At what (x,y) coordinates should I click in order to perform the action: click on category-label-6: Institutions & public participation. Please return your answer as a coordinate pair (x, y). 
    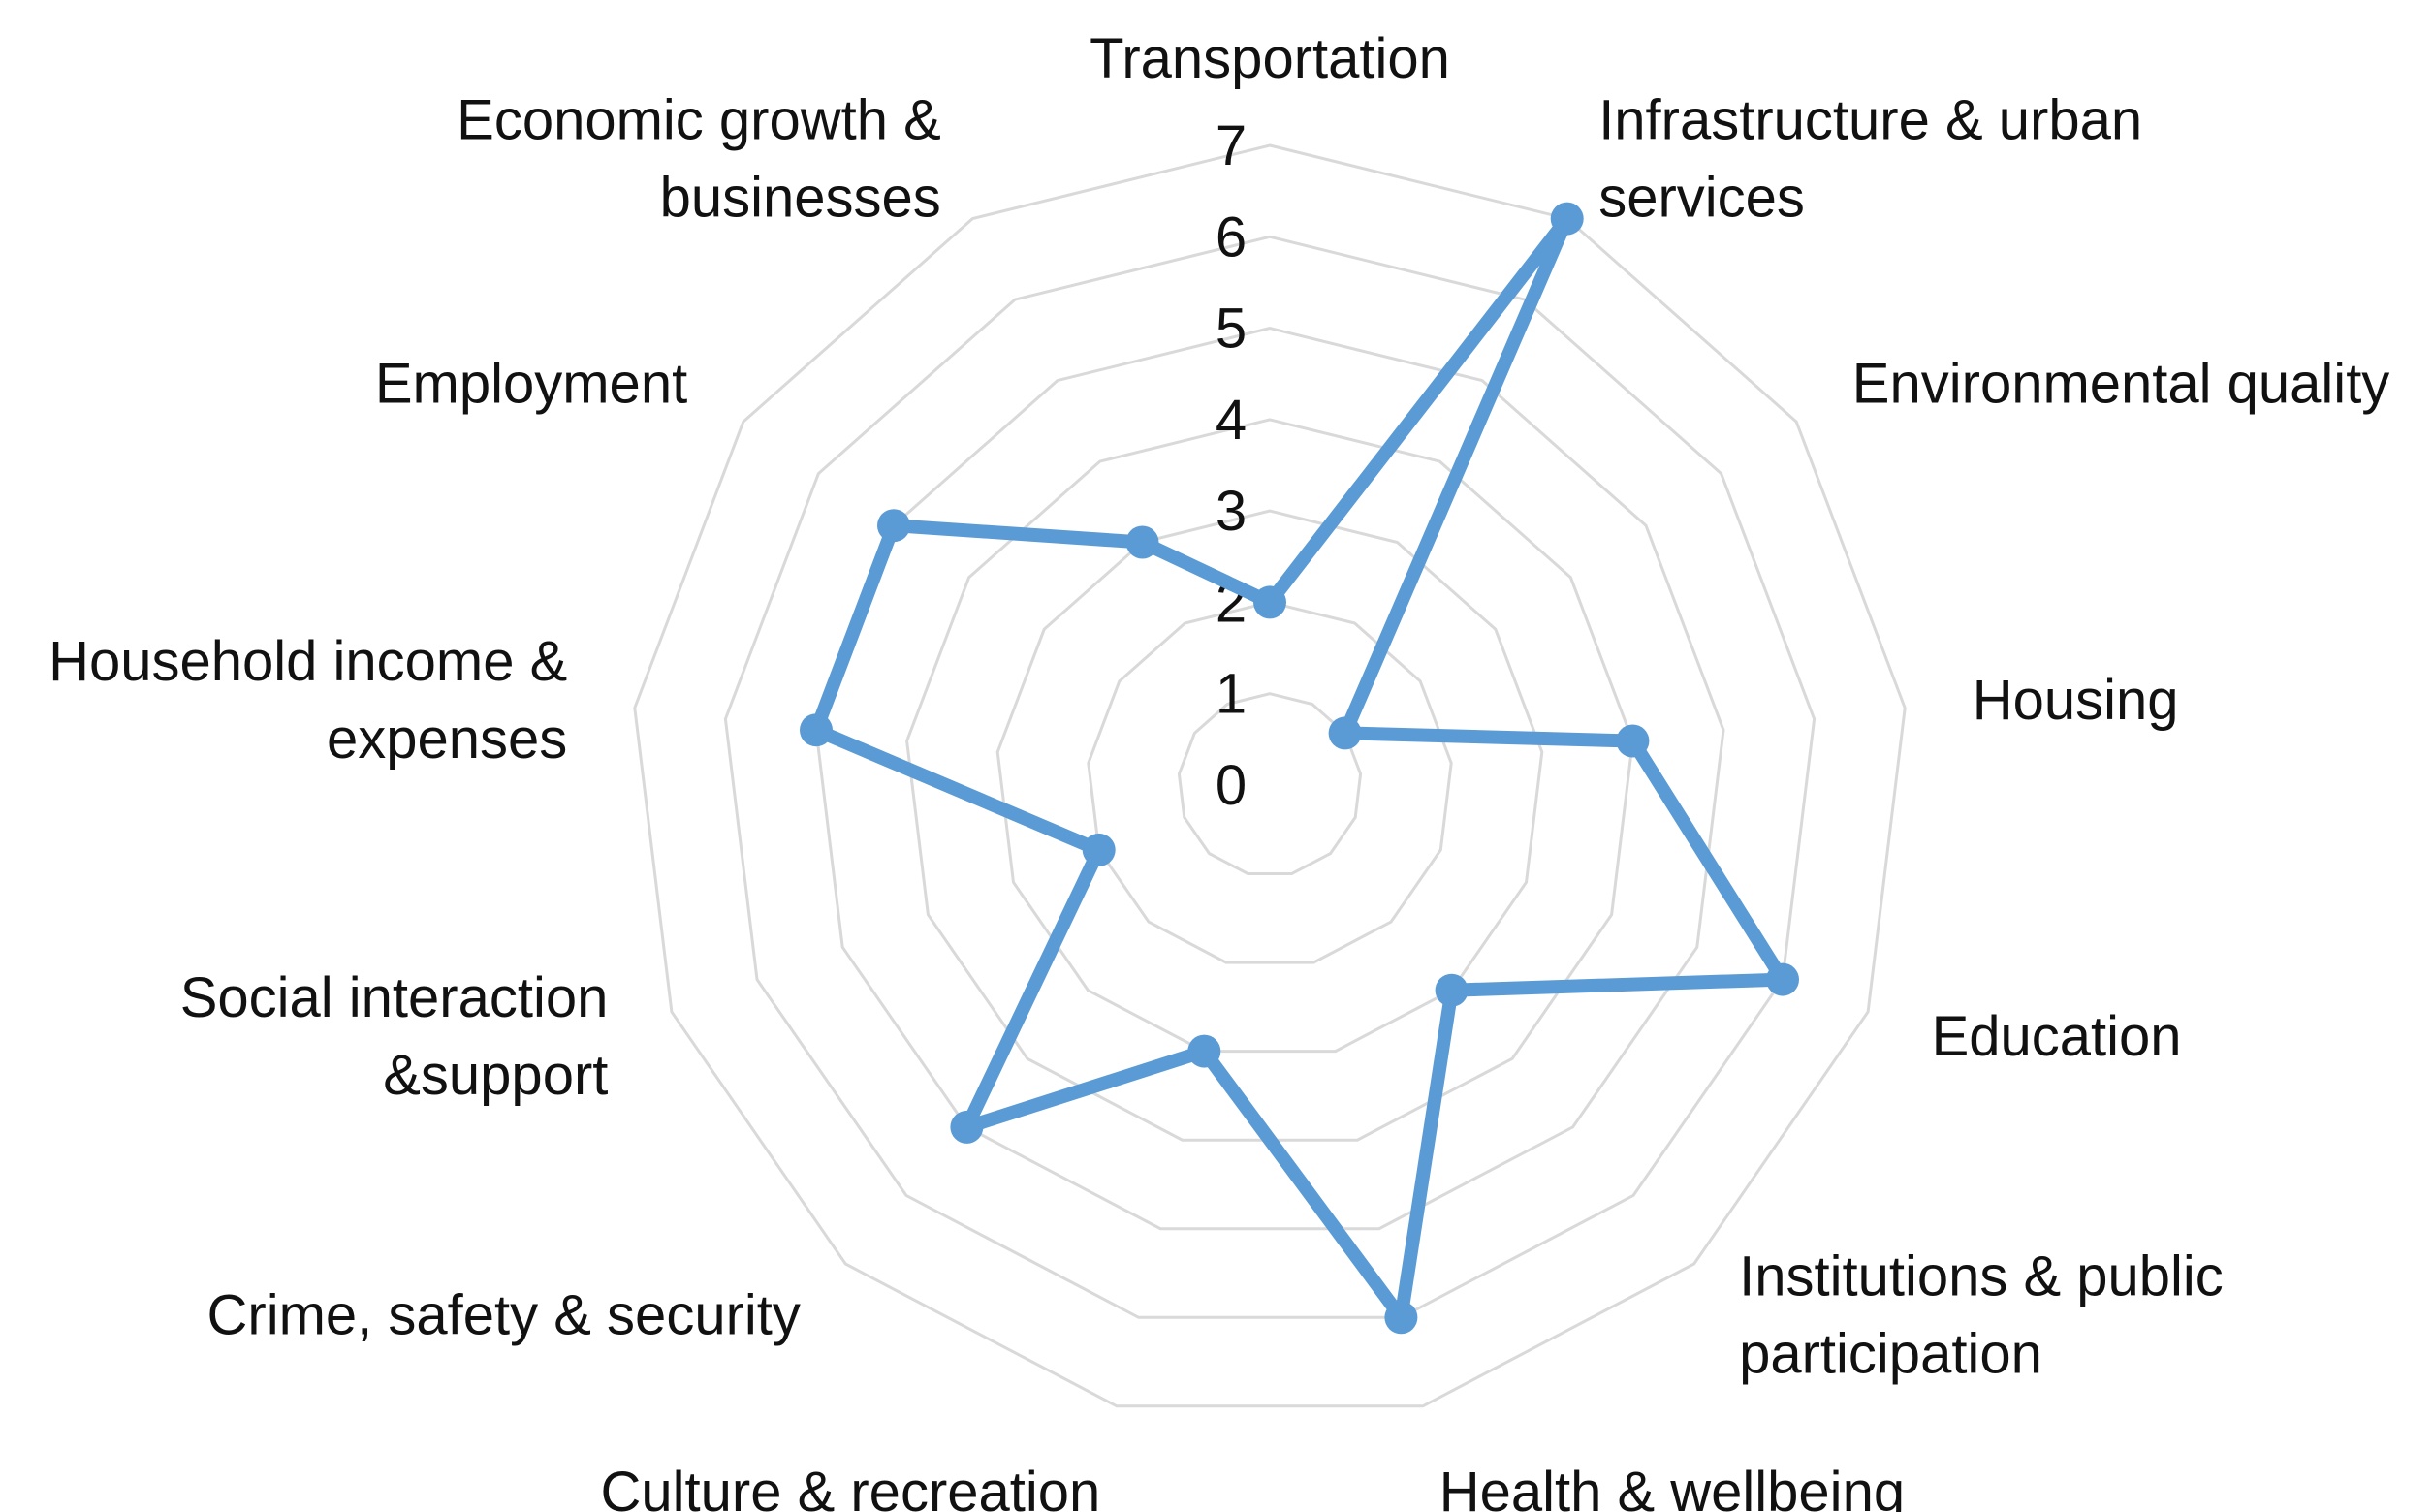
    Looking at the image, I should click on (1982, 1314).